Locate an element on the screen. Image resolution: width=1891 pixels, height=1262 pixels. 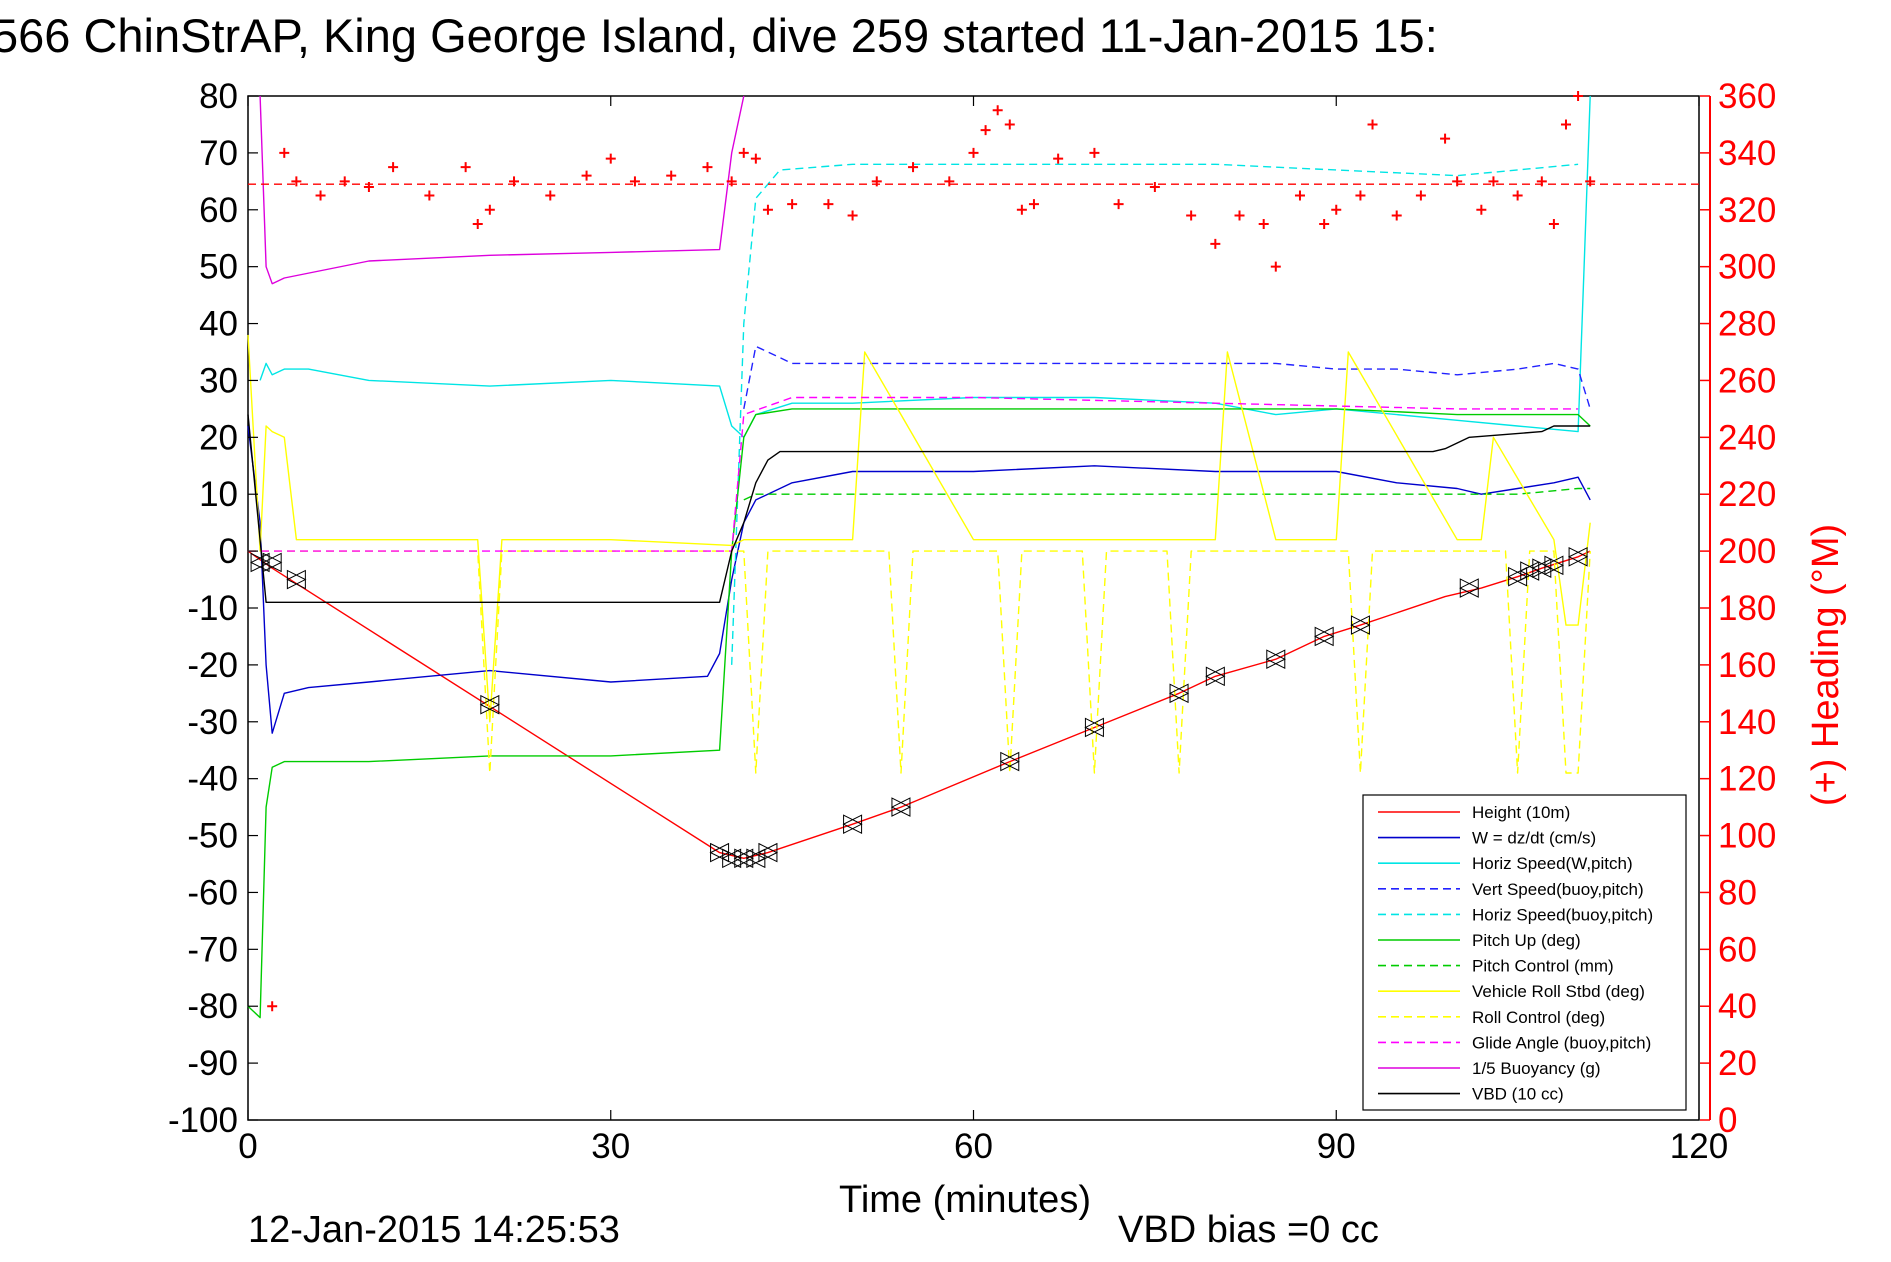
y-tick-label: 80 is located at coordinates (218, 96).